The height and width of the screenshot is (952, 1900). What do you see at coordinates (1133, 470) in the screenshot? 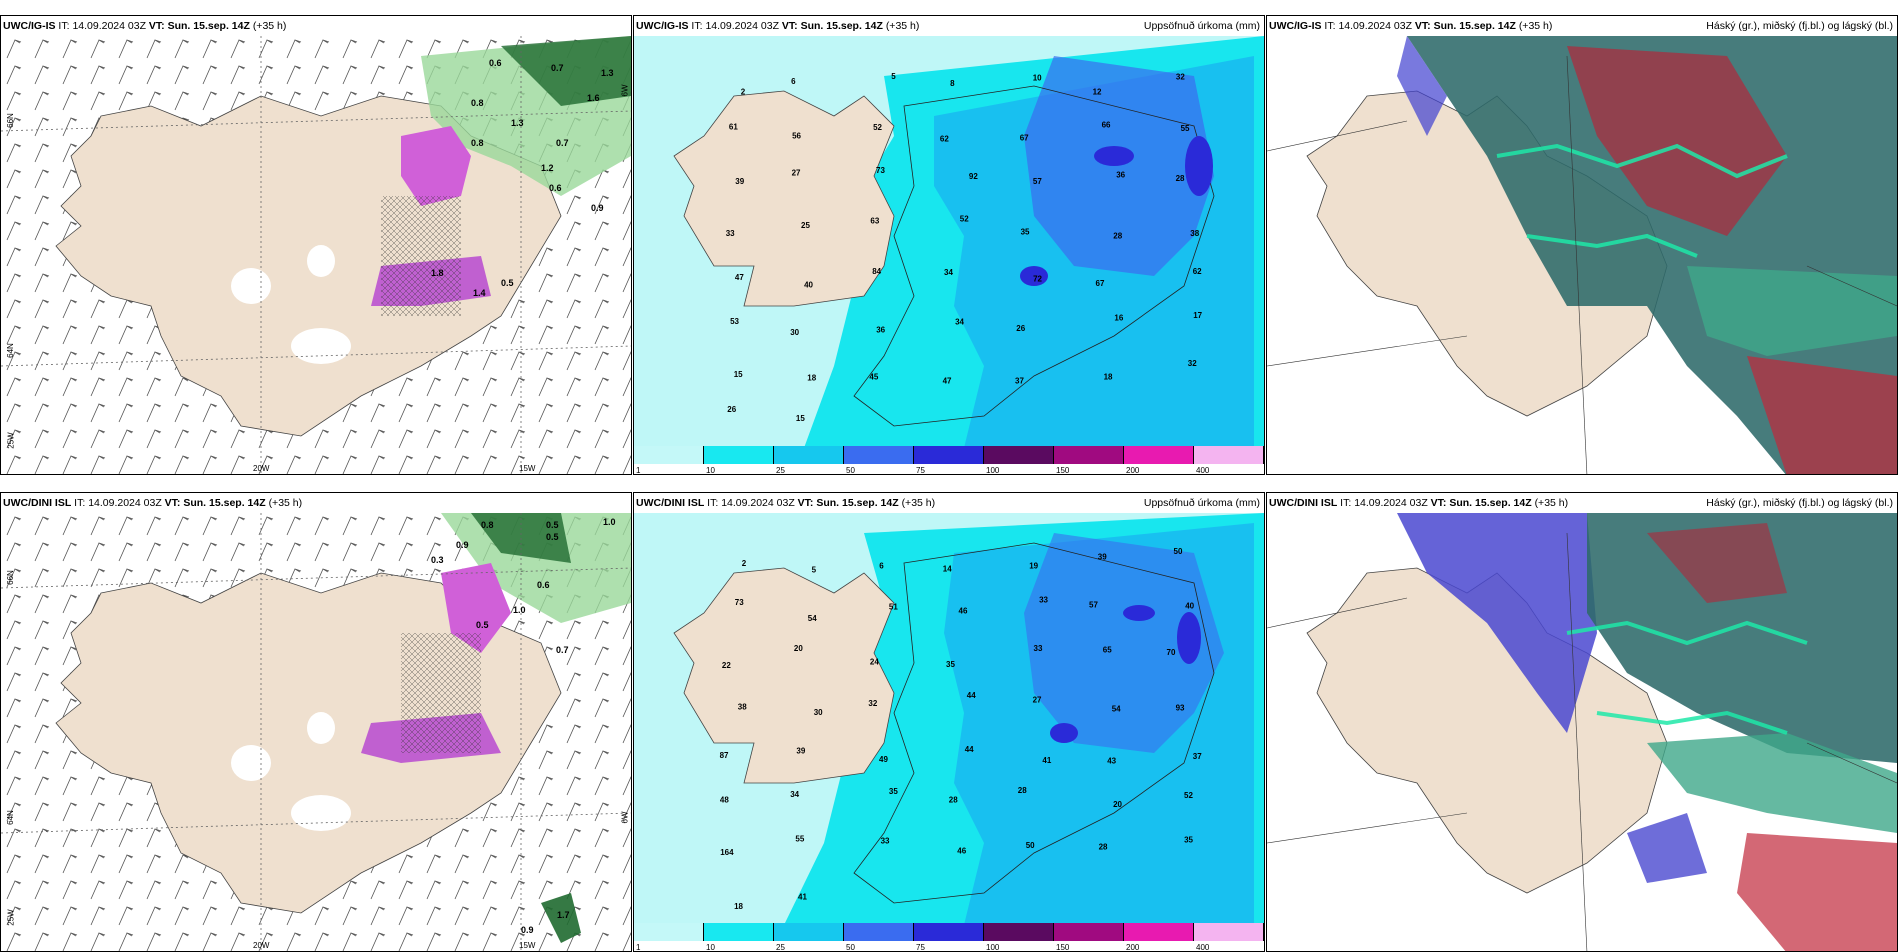
I see `colorbar-tick: 200` at bounding box center [1133, 470].